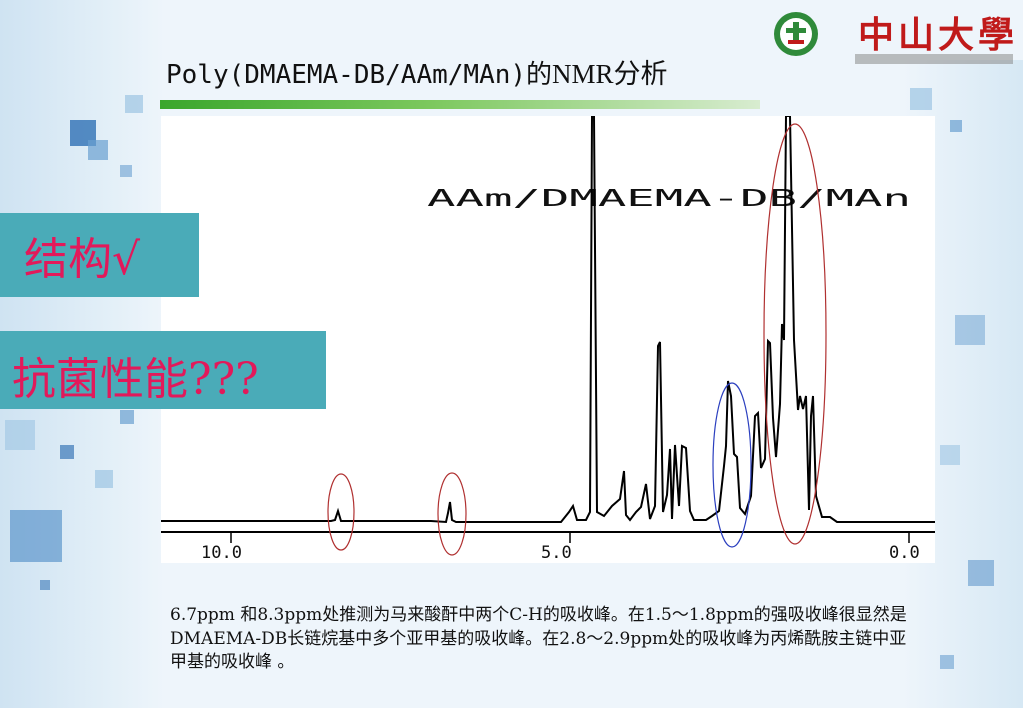 Image resolution: width=1023 pixels, height=708 pixels. I want to click on page-title: Poly(DMAEMA-DB/AAm/MAn)的NMR分析, so click(417, 71).